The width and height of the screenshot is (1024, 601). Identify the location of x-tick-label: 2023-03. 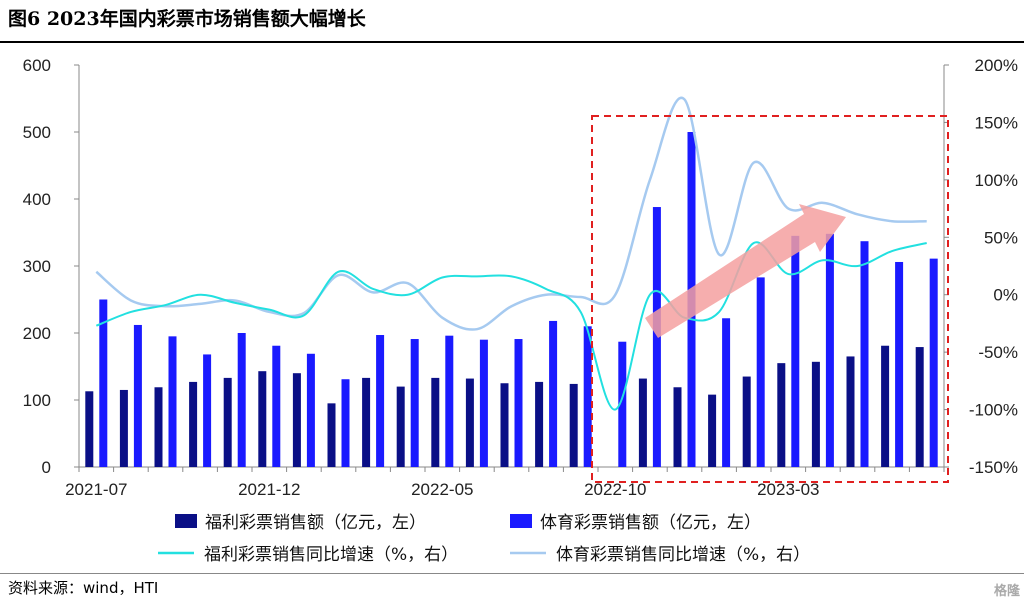
(788, 489).